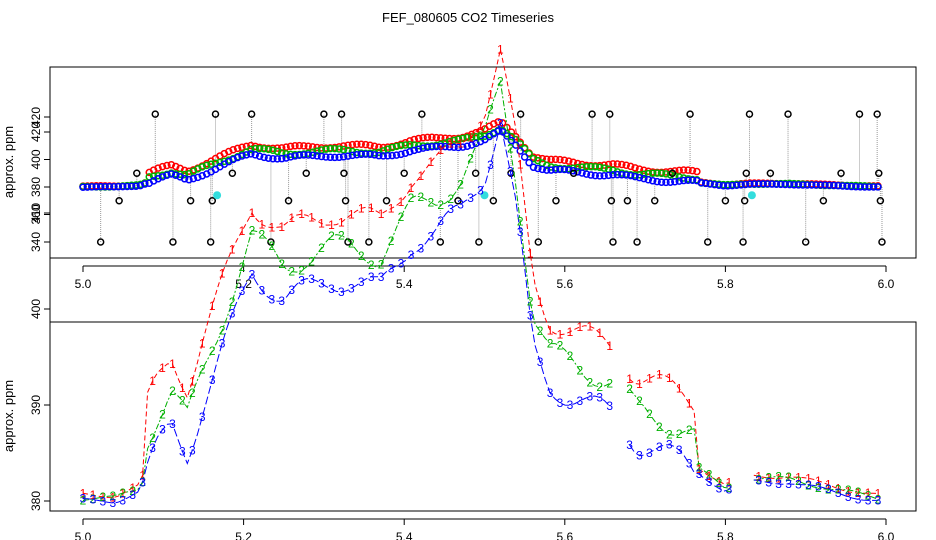 This screenshot has width=936, height=540. Describe the element at coordinates (83, 284) in the screenshot. I see `x-tick-label: 5.0` at that location.